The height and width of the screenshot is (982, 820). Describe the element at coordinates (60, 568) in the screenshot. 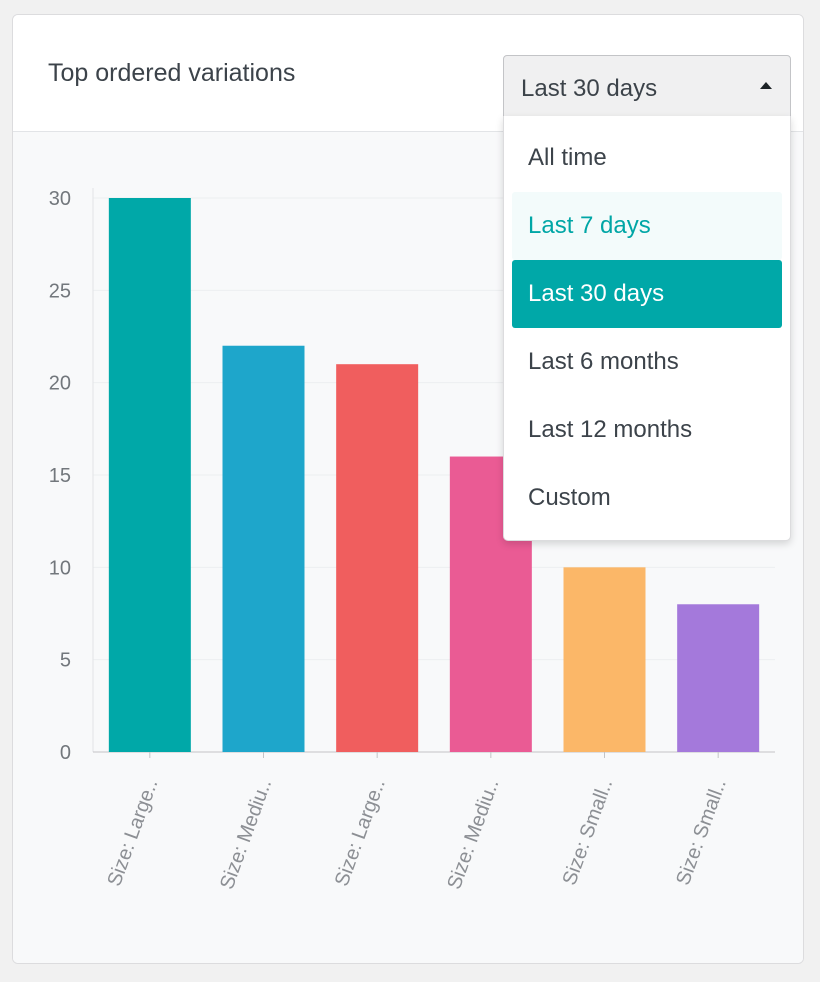

I see `y-tick-label: 10` at that location.